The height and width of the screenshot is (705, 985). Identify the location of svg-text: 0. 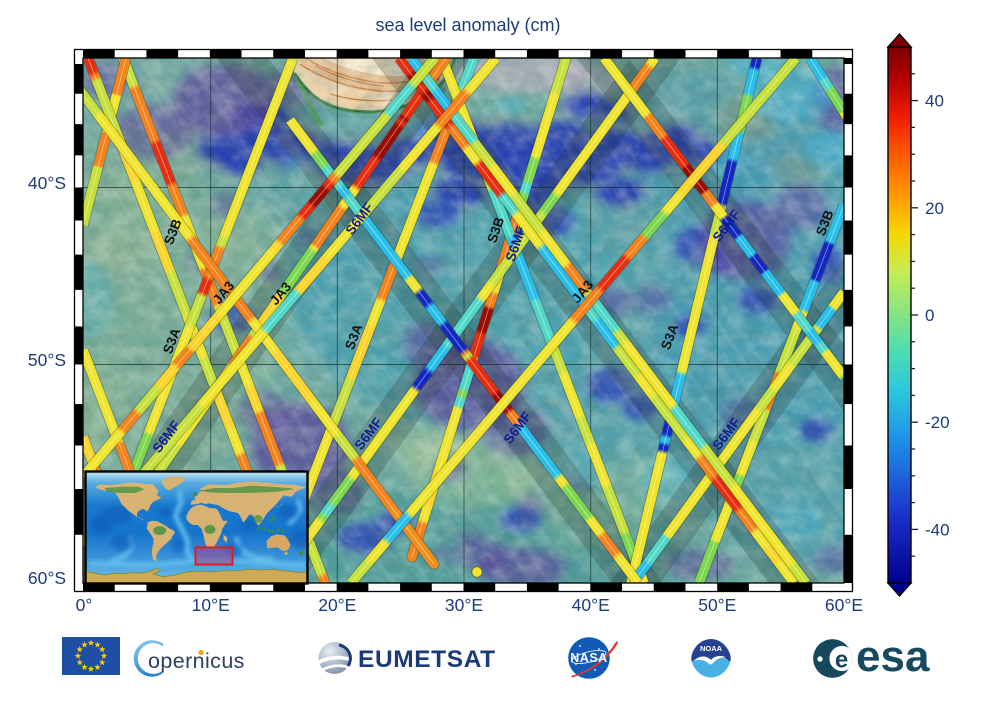
(929, 315).